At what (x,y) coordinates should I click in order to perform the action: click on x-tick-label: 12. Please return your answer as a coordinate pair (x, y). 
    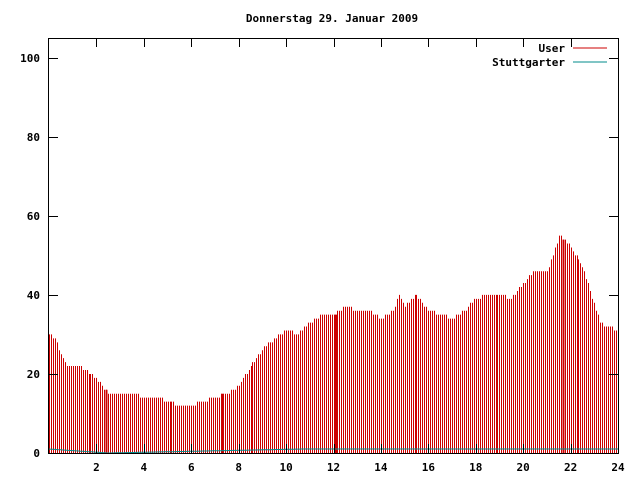
    Looking at the image, I should click on (333, 467).